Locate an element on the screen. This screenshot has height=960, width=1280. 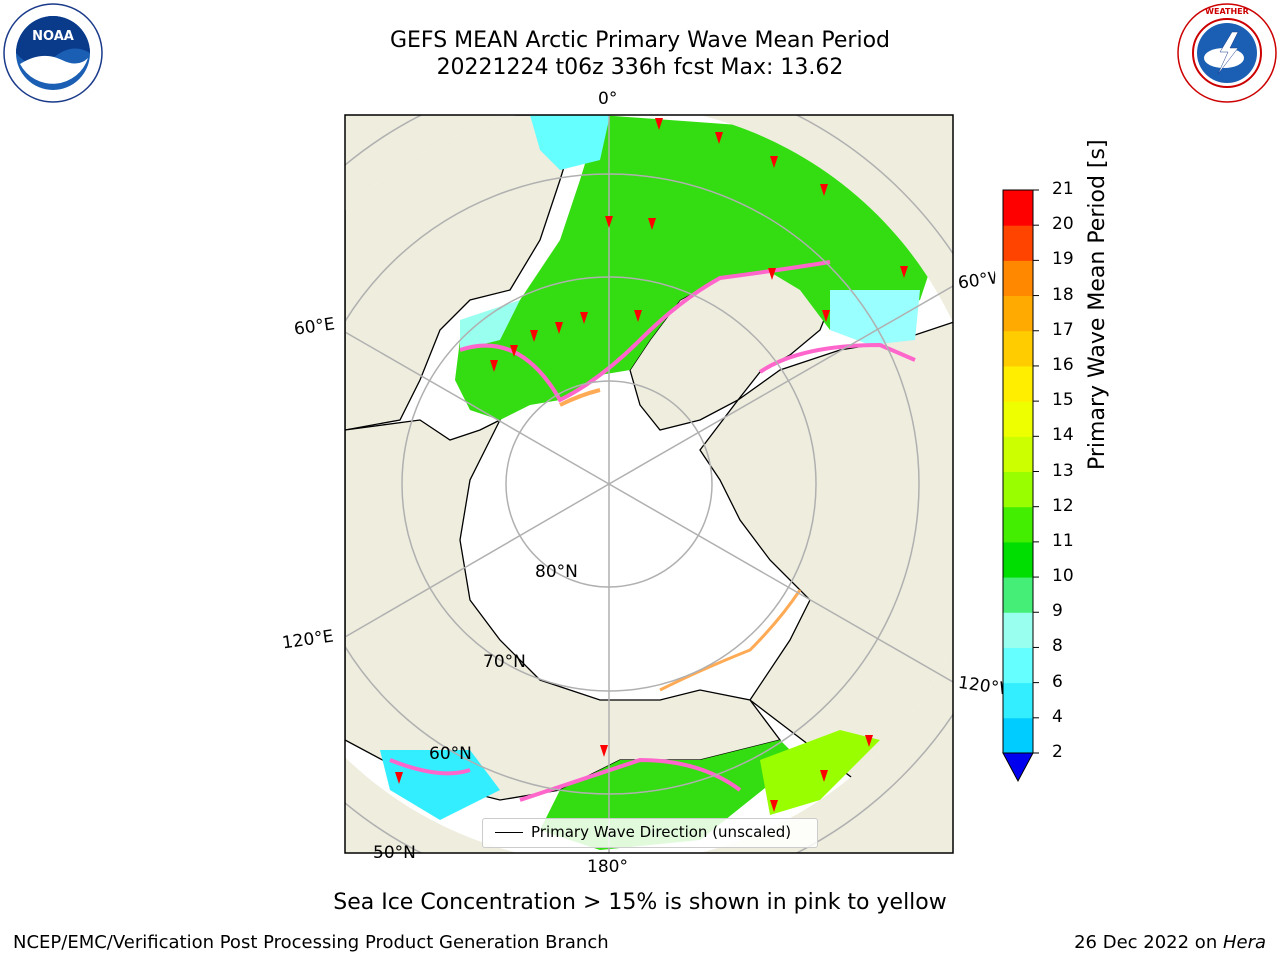
colorbar-label: Primary Wave Mean Period [s] is located at coordinates (1097, 304).